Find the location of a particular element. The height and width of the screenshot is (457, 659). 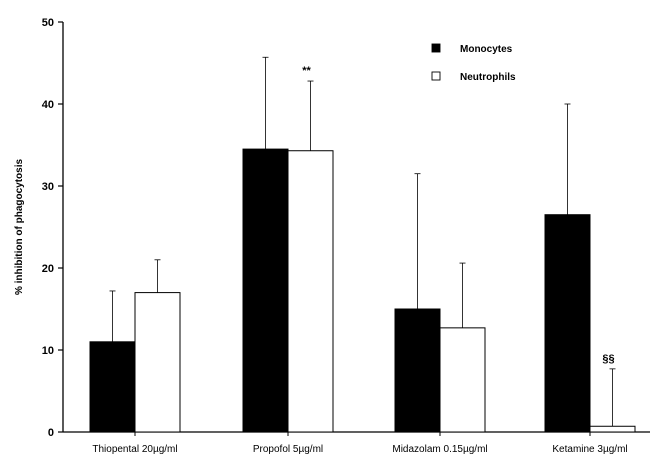

y-tick-label: 40 is located at coordinates (48, 105).